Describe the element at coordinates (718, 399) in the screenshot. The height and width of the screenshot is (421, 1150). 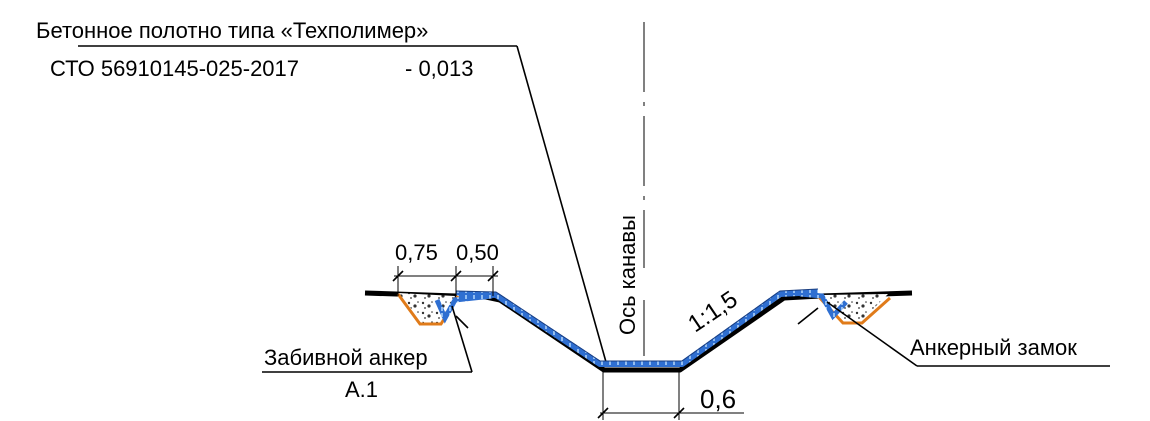
I see `dim-bottom-label: 0,6` at that location.